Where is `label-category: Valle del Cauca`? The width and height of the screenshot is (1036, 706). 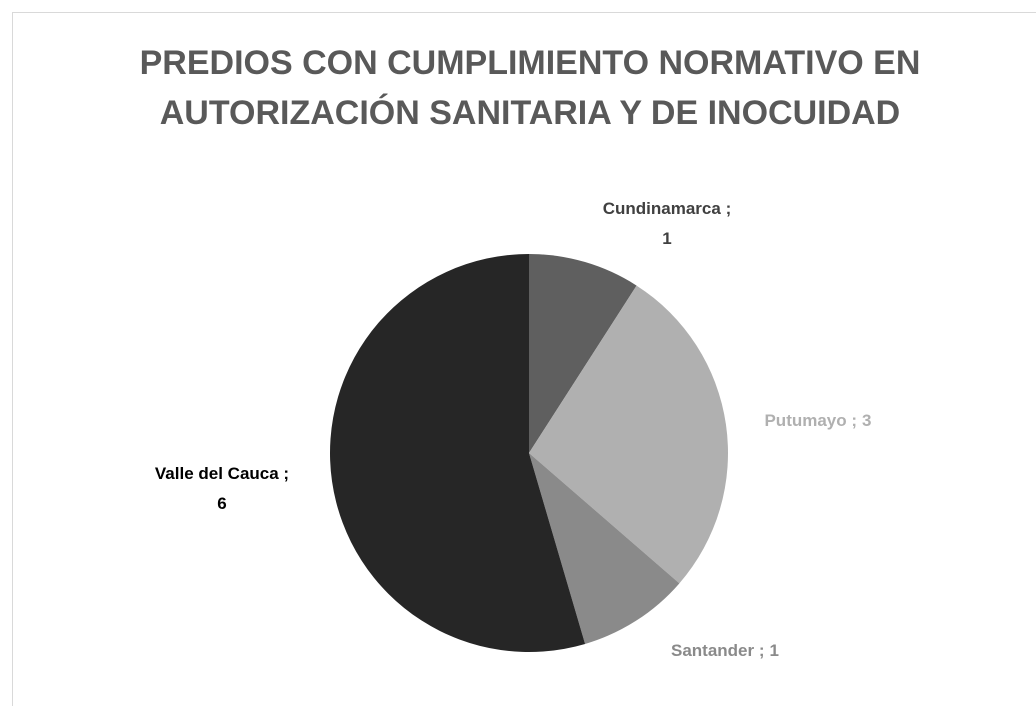 label-category: Valle del Cauca is located at coordinates (217, 473).